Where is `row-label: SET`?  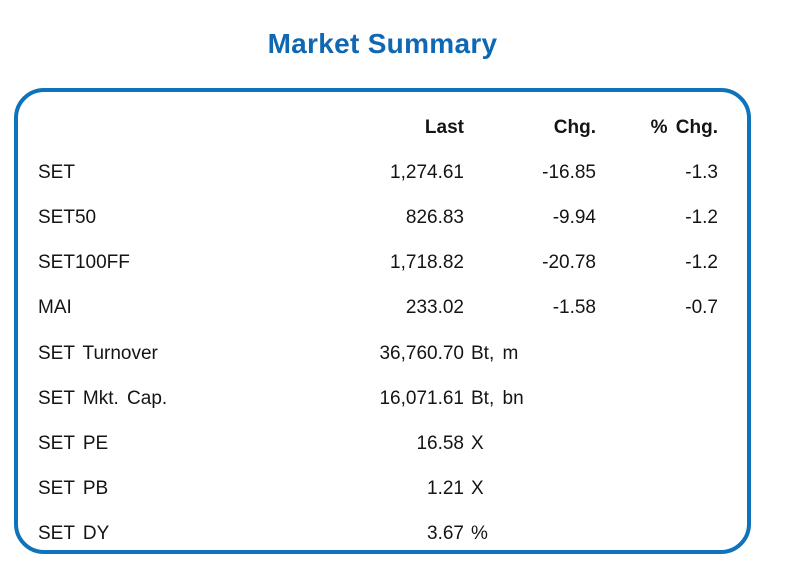 row-label: SET is located at coordinates (56, 172).